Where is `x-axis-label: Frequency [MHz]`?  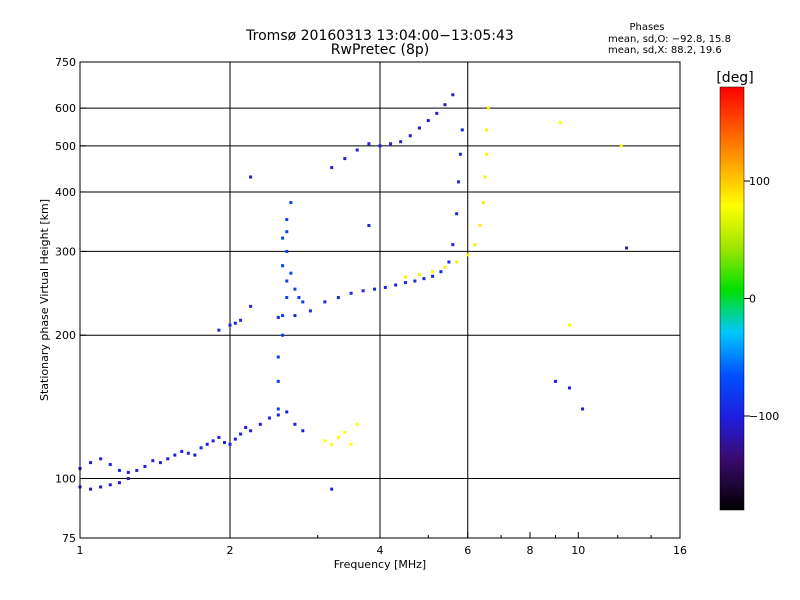
x-axis-label: Frequency [MHz] is located at coordinates (380, 564).